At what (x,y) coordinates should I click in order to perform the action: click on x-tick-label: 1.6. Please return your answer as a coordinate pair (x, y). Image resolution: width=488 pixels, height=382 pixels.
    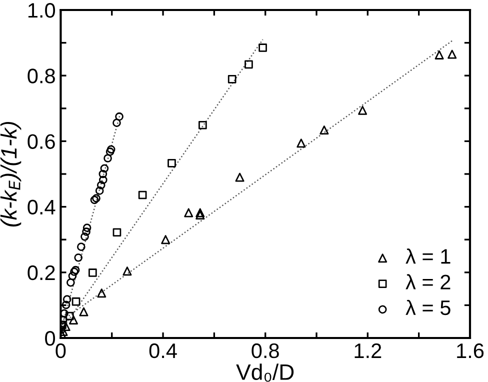
    Looking at the image, I should click on (470, 350).